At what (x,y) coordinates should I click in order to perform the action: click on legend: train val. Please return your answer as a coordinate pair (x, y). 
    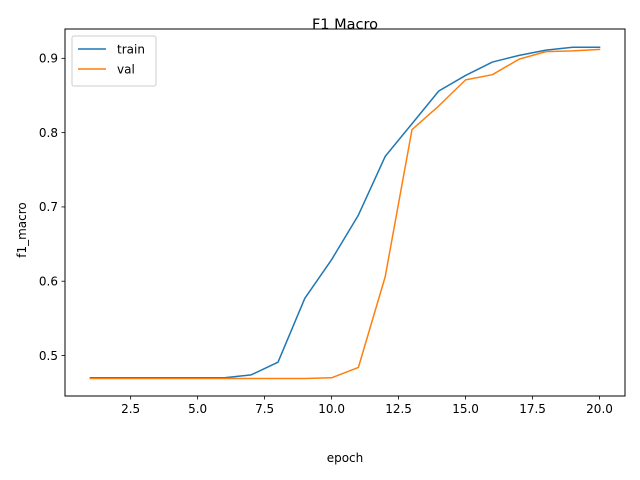
    Looking at the image, I should click on (114, 61).